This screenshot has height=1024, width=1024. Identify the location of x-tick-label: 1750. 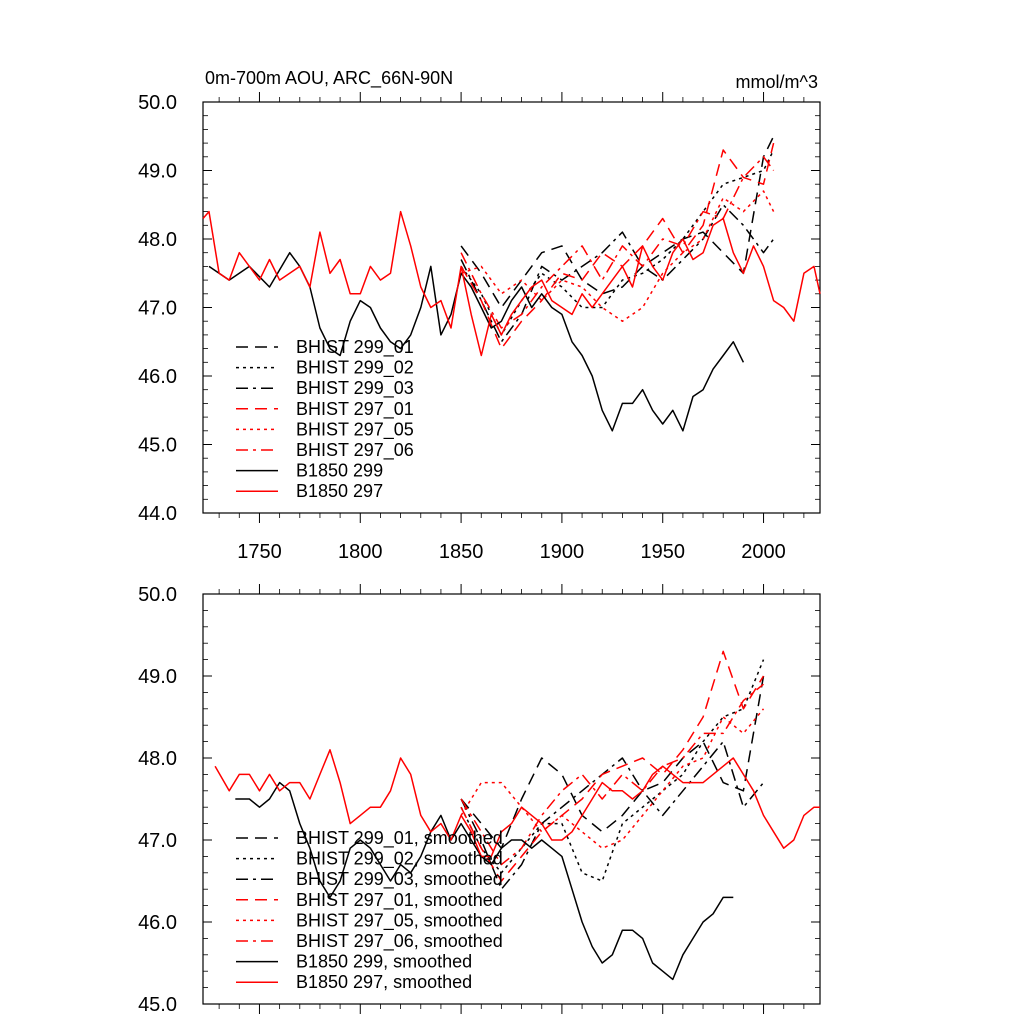
(259, 552).